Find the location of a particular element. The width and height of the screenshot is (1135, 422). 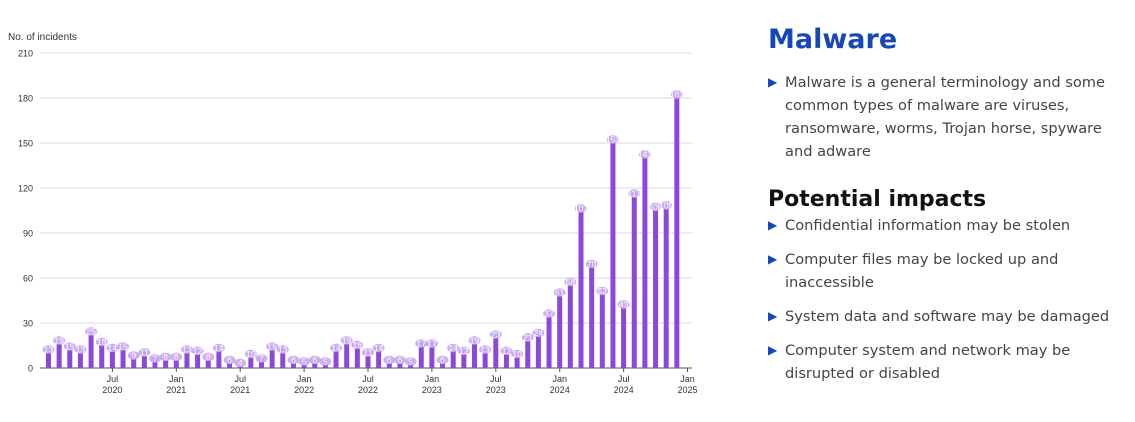

bar-value-label: 11 is located at coordinates (144, 353).